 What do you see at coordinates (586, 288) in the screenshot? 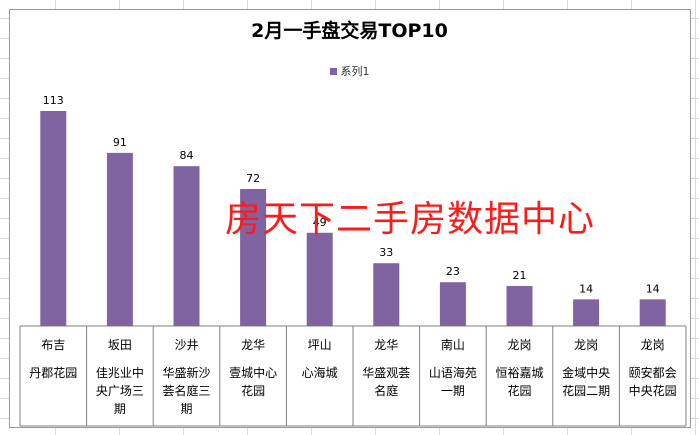
I see `data-label-9: 14` at bounding box center [586, 288].